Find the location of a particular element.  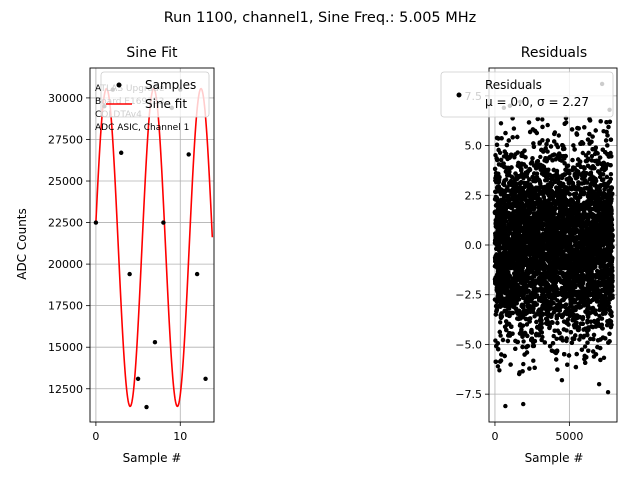

sine-fit-xlabel: Sample # is located at coordinates (152, 458).